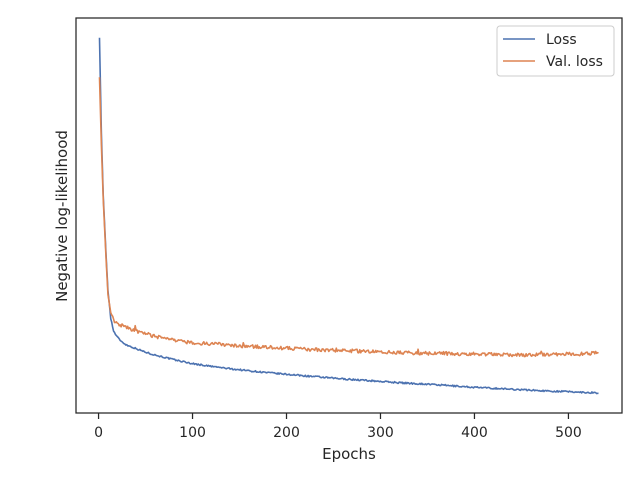  I want to click on x-tick-label: 100, so click(192, 433).